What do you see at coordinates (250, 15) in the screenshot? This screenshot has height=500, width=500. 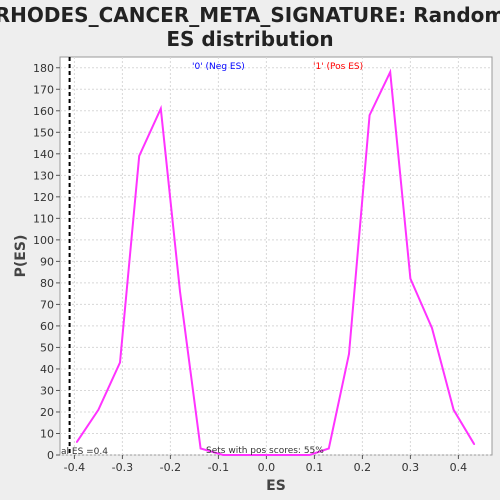 I see `chart-title-line1: RHODES_CANCER_META_SIGNATURE: Random` at bounding box center [250, 15].